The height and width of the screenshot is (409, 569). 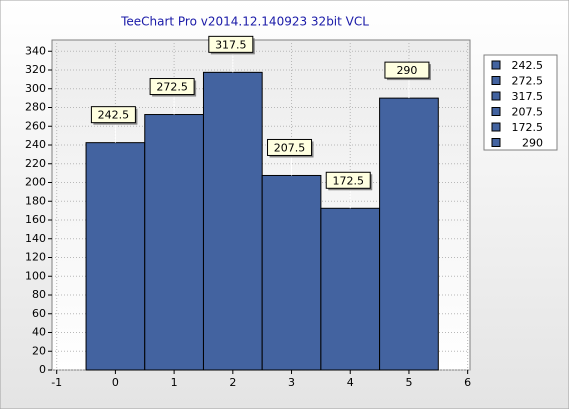 I want to click on y-tick-label: 280, so click(x=35, y=107).